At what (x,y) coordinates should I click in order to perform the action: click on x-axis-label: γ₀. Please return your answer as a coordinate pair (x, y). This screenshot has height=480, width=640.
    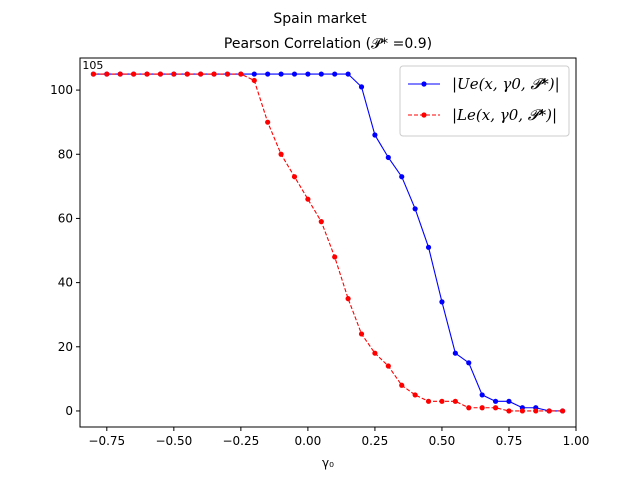
    Looking at the image, I should click on (328, 463).